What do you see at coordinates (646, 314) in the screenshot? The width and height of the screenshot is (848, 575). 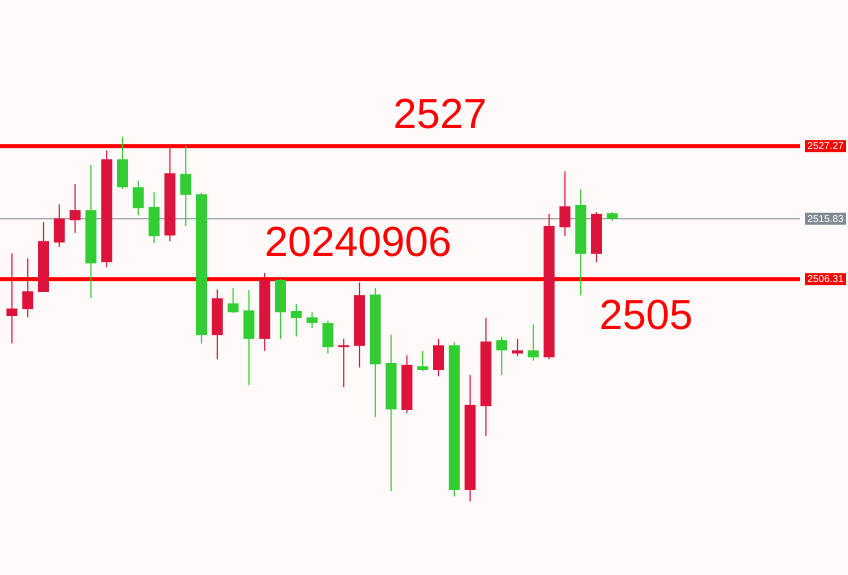 I see `annotation: 2505` at bounding box center [646, 314].